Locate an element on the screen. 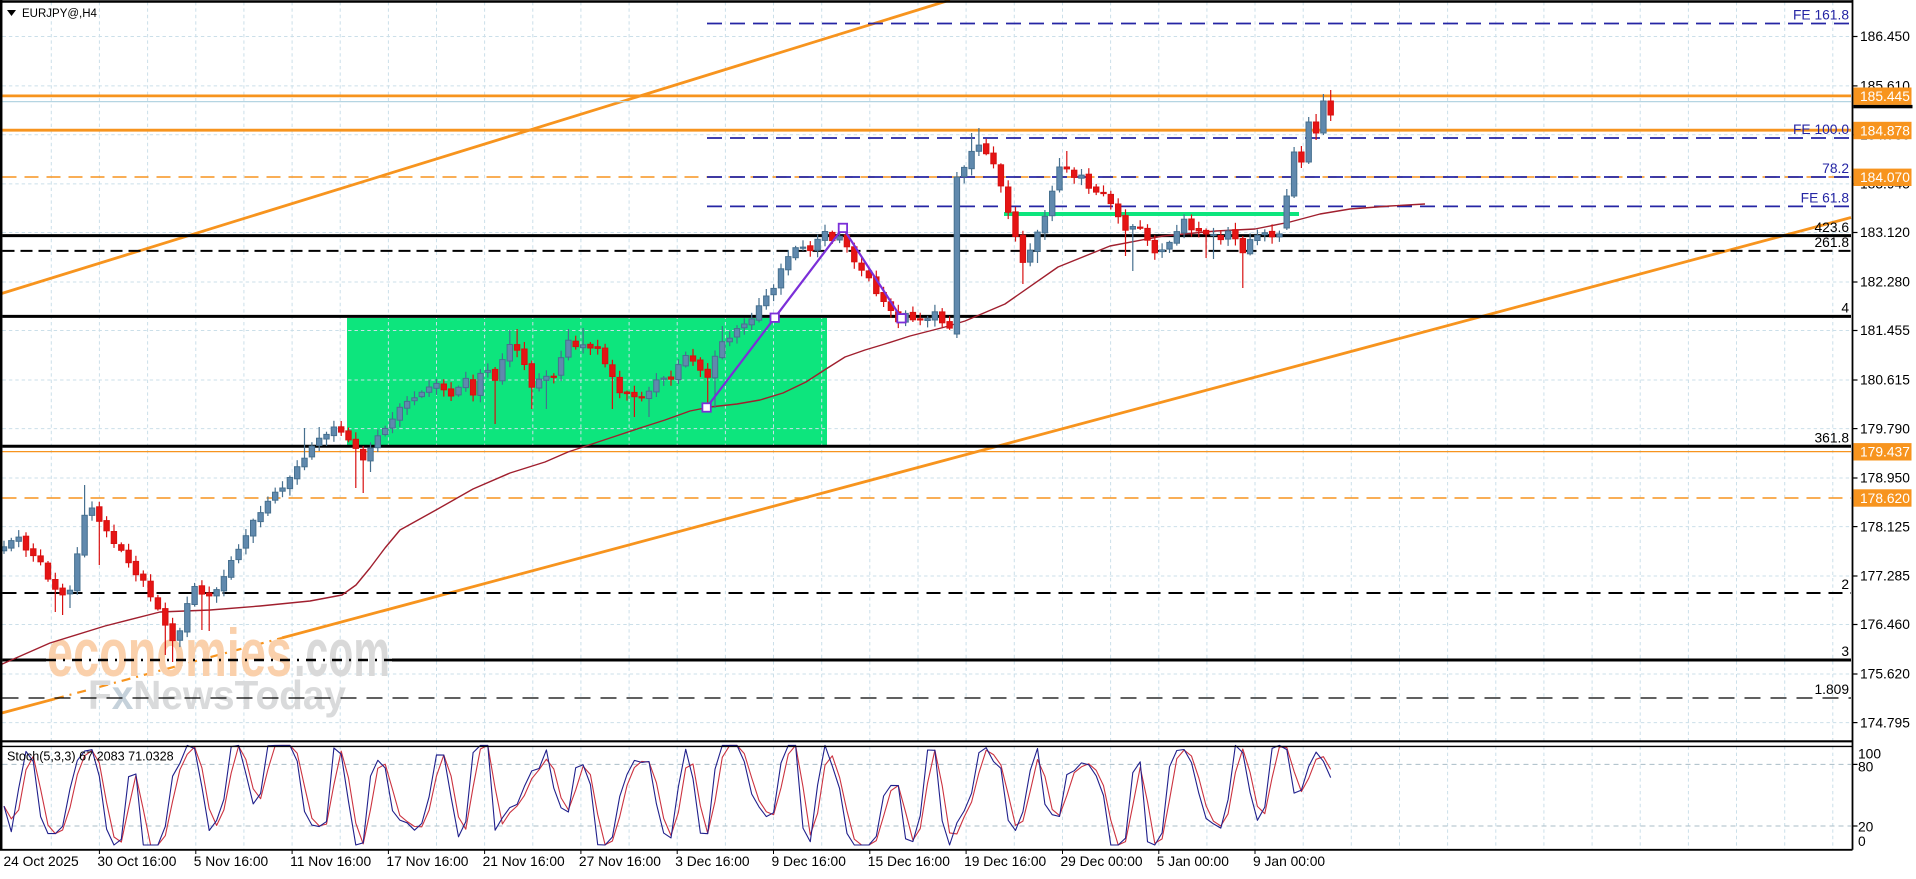 This screenshot has height=879, width=1916. svg-text: 261.8 is located at coordinates (1831, 242).